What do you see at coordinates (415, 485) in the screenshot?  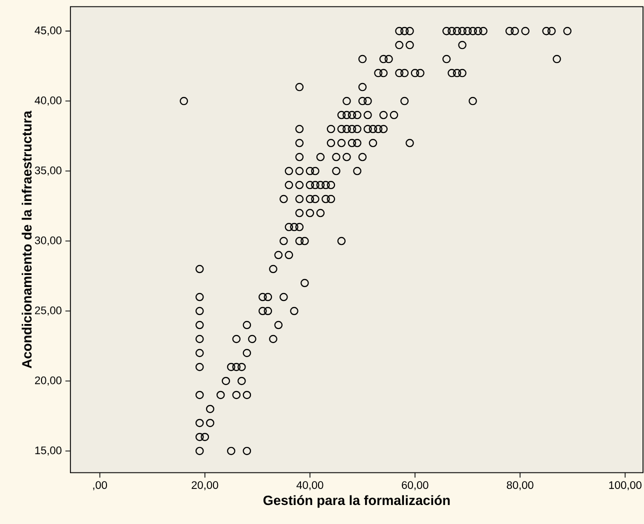 I see `x-tick-label: 60,00` at bounding box center [415, 485].